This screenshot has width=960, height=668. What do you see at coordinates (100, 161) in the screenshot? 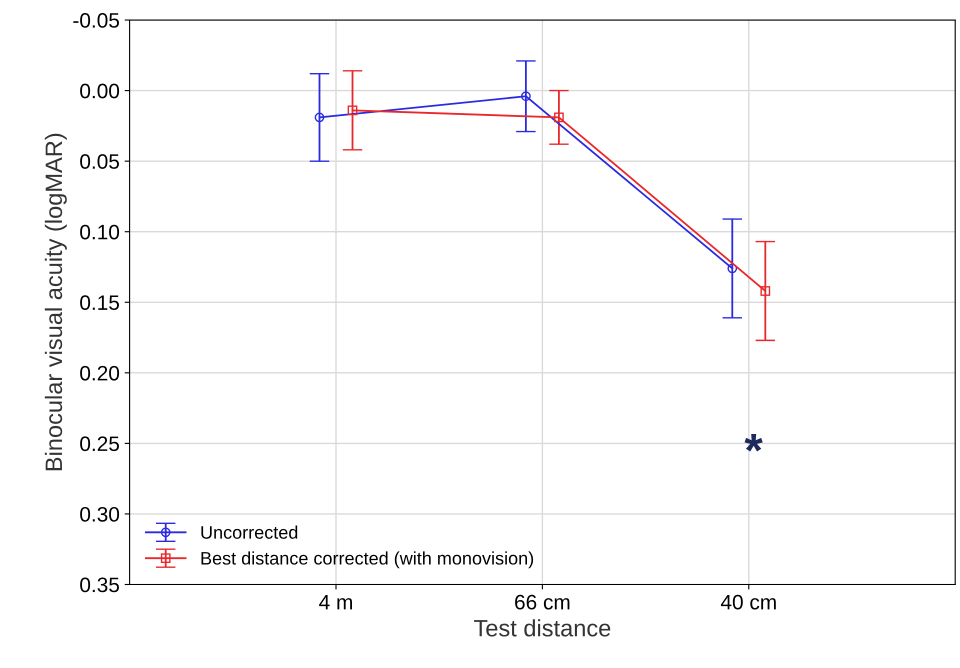
I see `y-tick-label: 0.05` at bounding box center [100, 161].